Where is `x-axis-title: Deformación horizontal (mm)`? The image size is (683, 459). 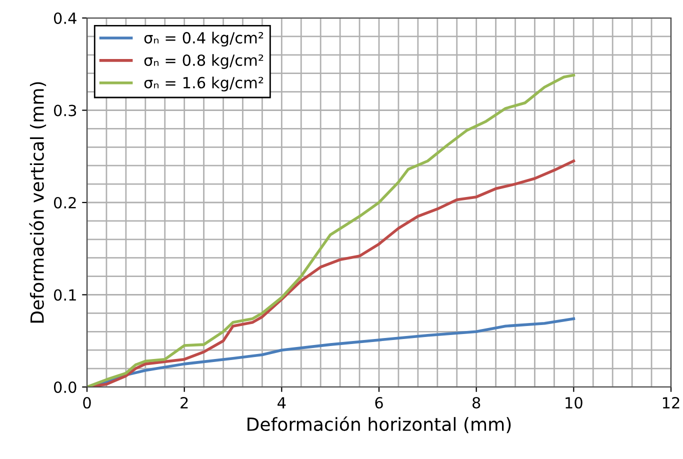 x-axis-title: Deformación horizontal (mm) is located at coordinates (379, 425).